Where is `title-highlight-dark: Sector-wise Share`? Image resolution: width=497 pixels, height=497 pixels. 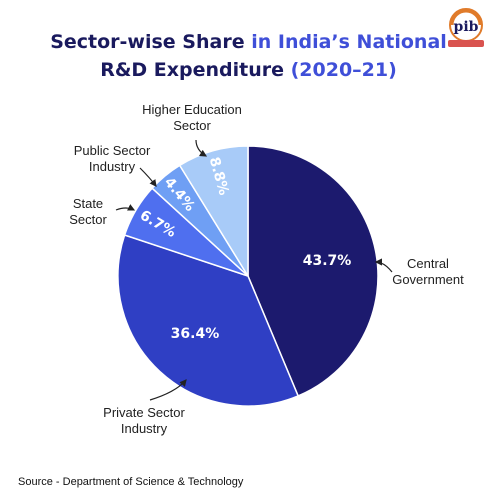
title-highlight-dark: Sector-wise Share is located at coordinates (147, 42).